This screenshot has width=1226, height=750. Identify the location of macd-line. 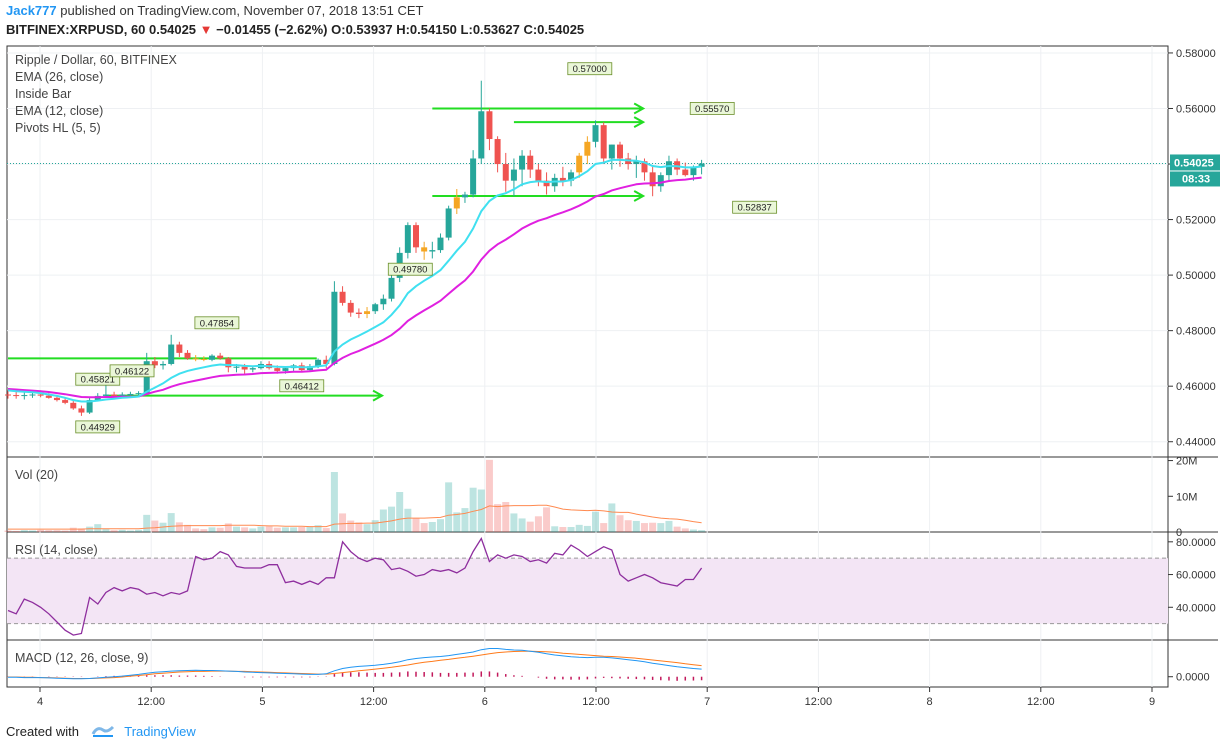
(355, 664).